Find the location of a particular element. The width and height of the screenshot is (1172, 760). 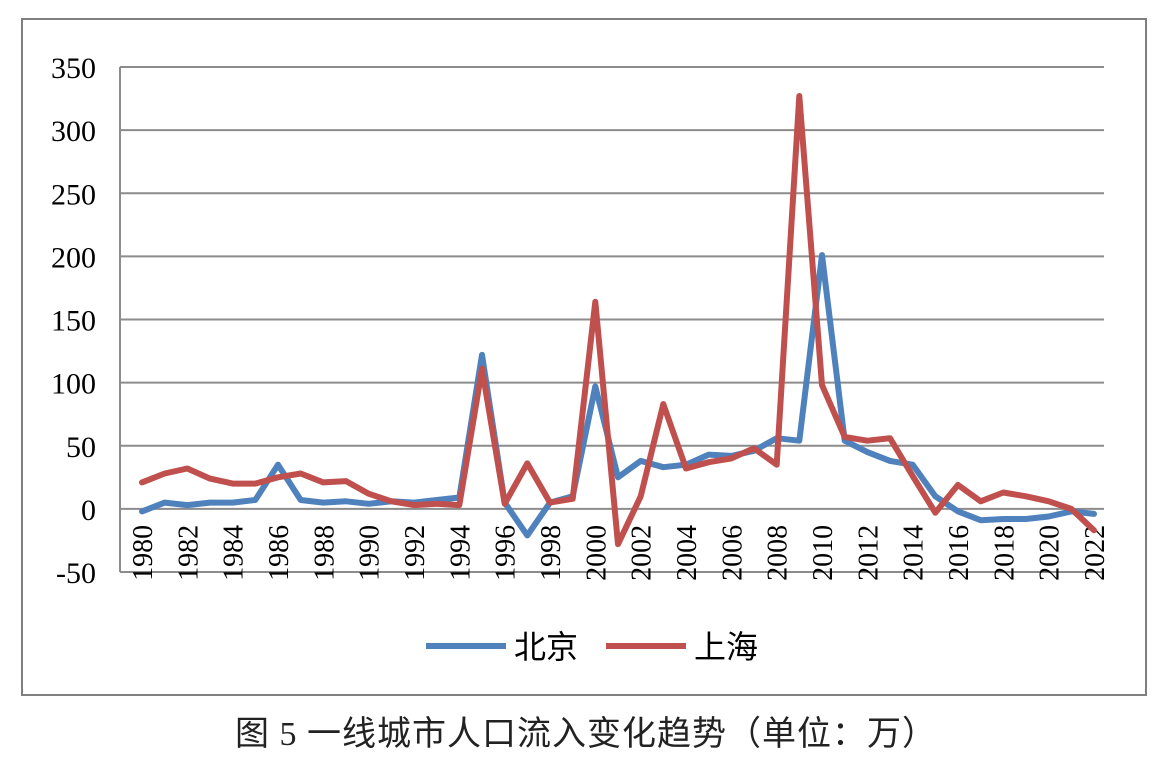

x-tick-label: 2010 is located at coordinates (823, 553).